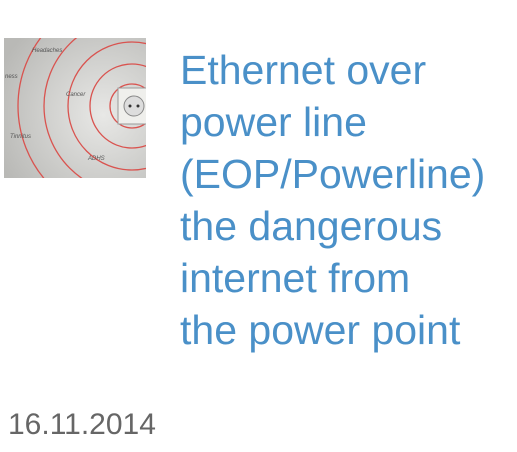 This screenshot has height=452, width=517. I want to click on title-line: Ethernet over, so click(303, 70).